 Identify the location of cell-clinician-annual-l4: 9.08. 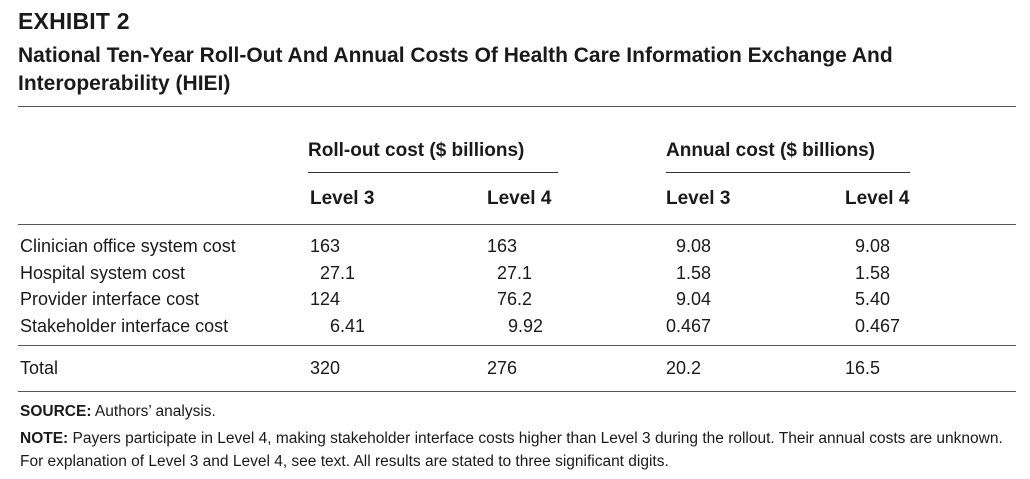
(873, 246).